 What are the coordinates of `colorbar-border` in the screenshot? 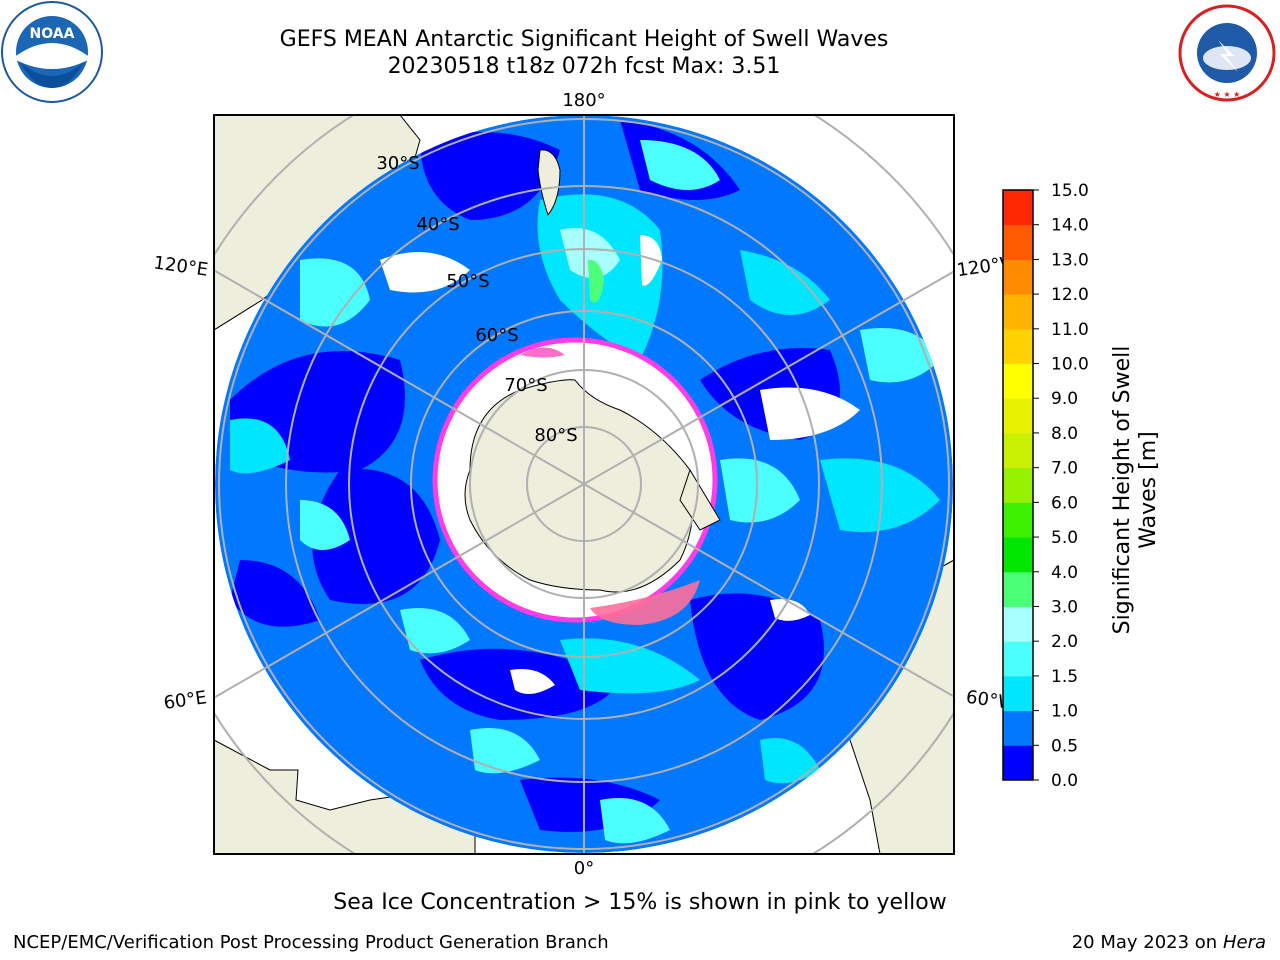 It's located at (1018, 485).